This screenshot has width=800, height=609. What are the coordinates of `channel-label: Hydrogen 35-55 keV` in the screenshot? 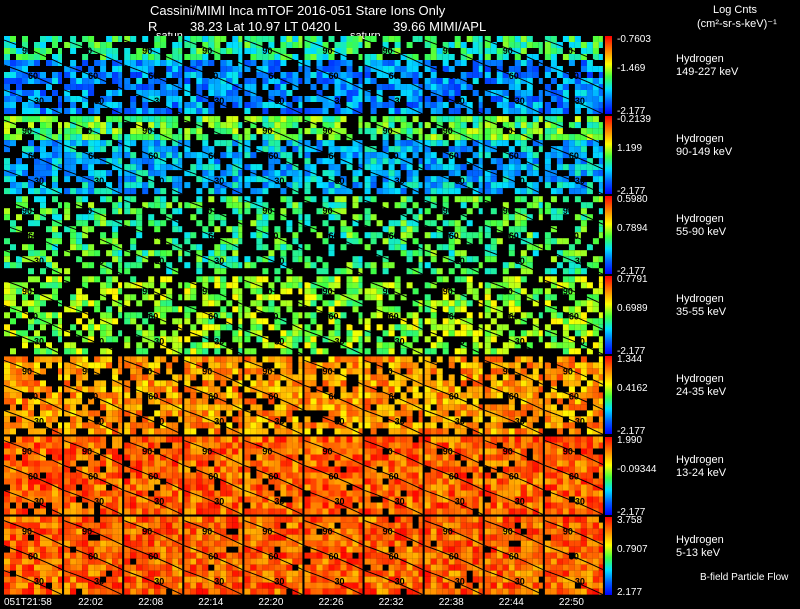 It's located at (701, 306).